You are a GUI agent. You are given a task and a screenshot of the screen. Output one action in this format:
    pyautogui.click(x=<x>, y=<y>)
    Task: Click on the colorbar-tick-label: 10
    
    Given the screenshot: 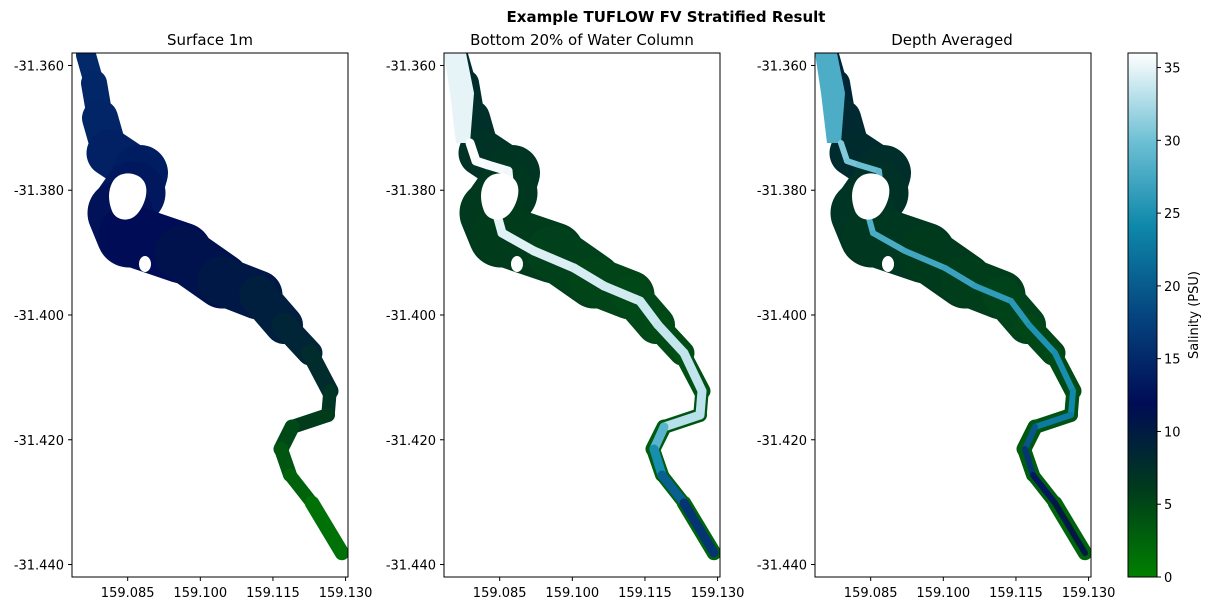 What is the action you would take?
    pyautogui.click(x=1172, y=432)
    